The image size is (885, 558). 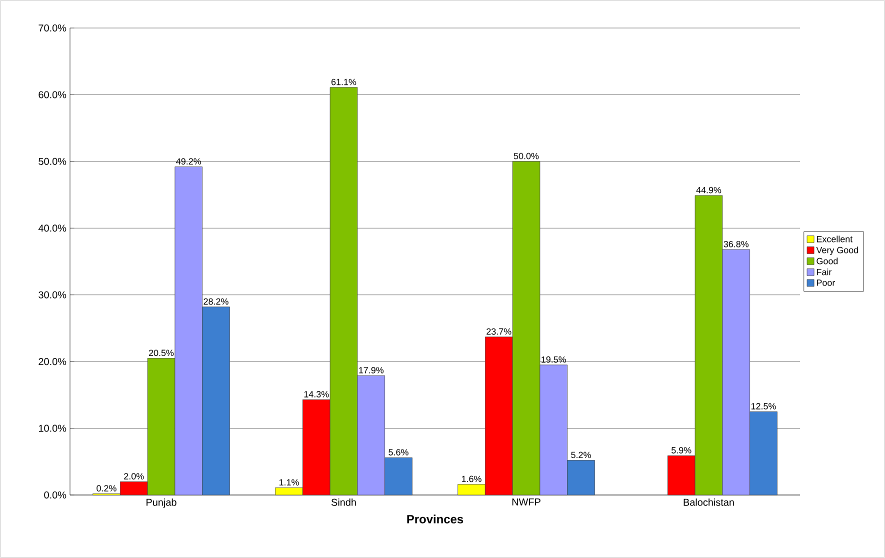 What do you see at coordinates (216, 301) in the screenshot?
I see `data-label: 28.2%` at bounding box center [216, 301].